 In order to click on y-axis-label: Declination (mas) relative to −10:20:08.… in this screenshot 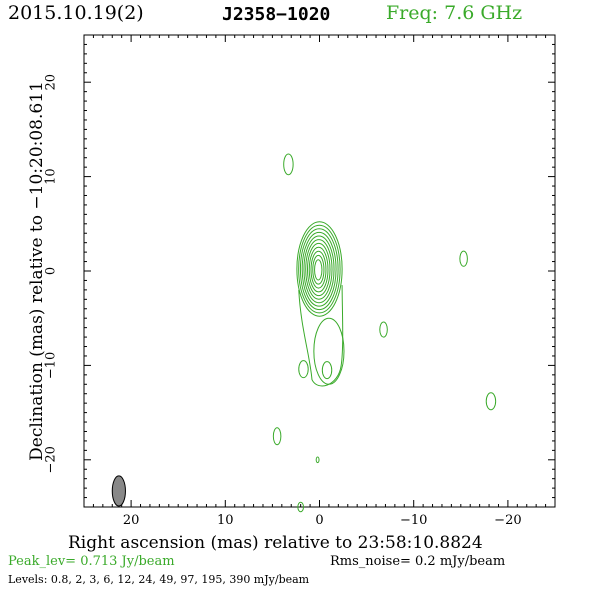, I will do `click(37, 271)`.